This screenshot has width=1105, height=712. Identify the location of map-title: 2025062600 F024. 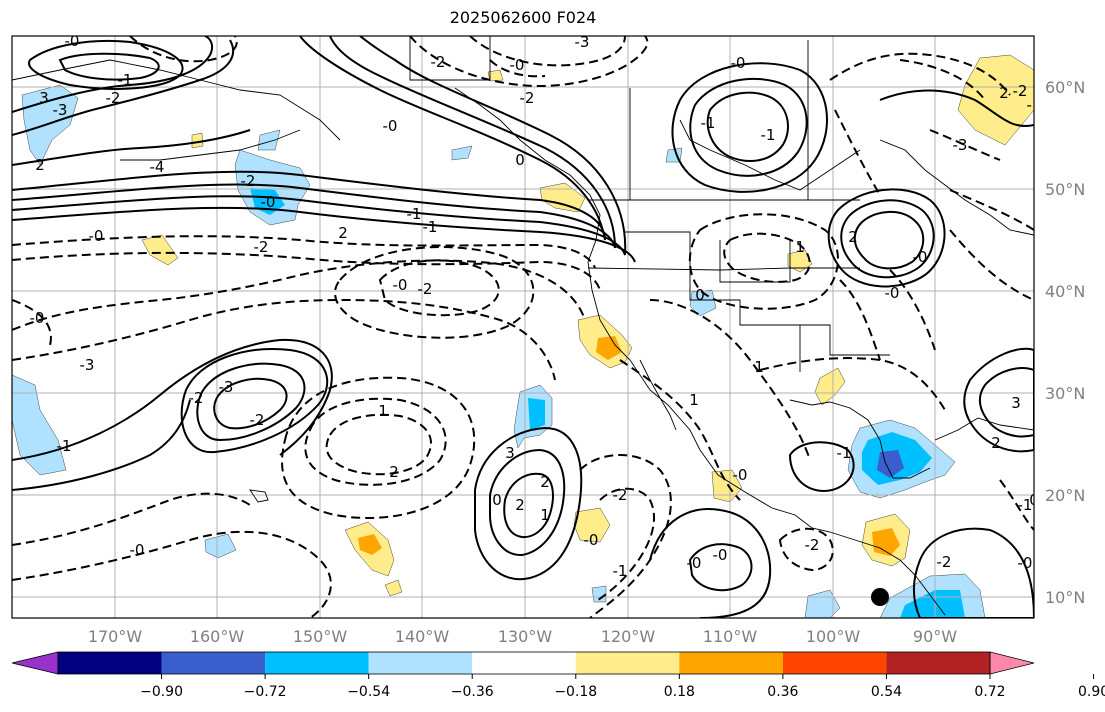
(523, 17).